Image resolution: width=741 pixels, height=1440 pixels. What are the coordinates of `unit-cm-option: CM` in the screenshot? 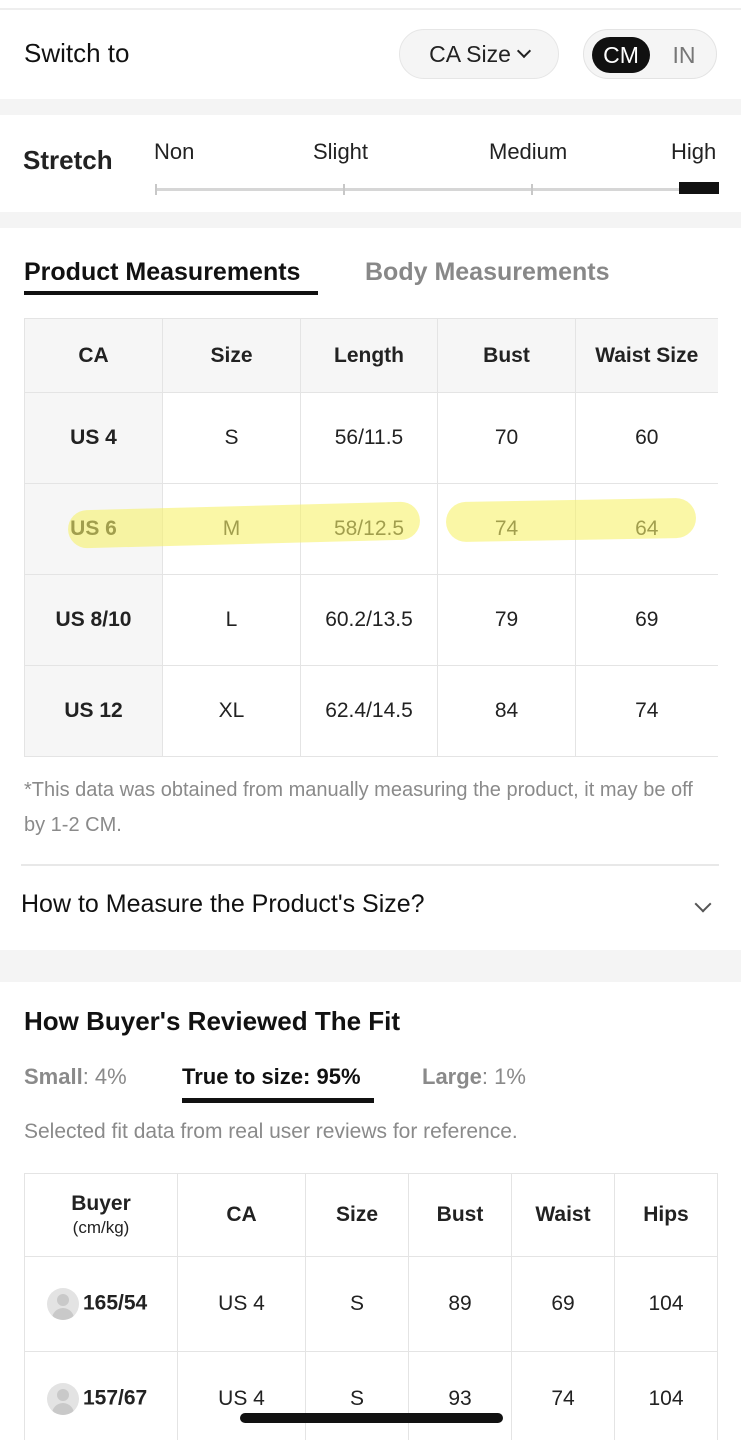 It's located at (621, 55).